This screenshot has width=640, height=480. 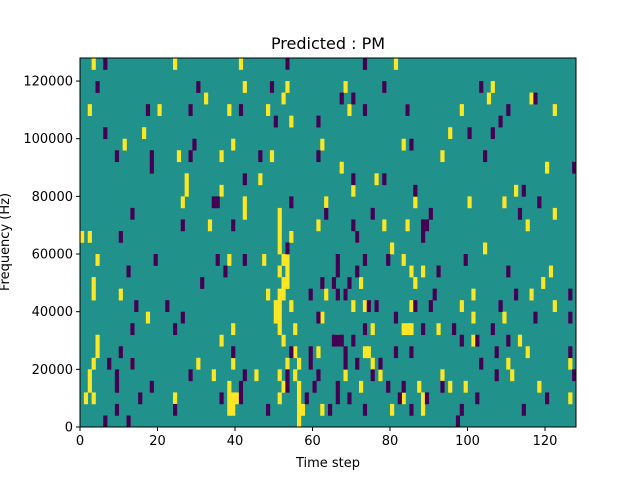 I want to click on y-tick-label: 40000, so click(x=52, y=312).